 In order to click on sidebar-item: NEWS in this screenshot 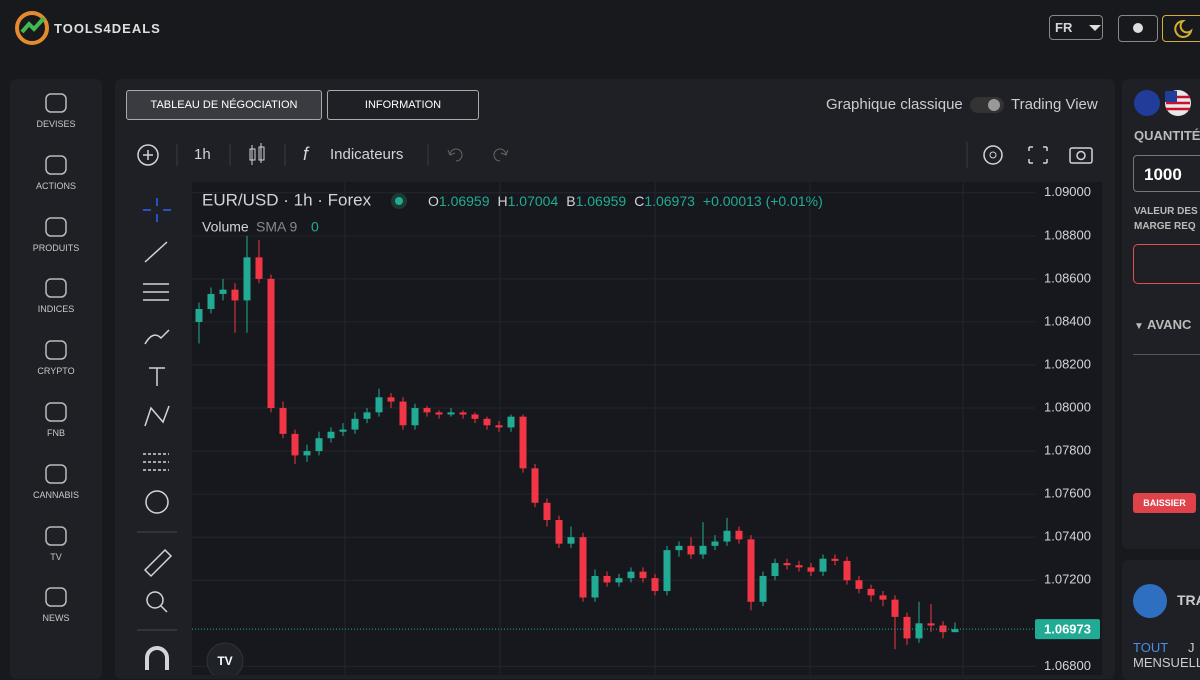, I will do `click(56, 604)`.